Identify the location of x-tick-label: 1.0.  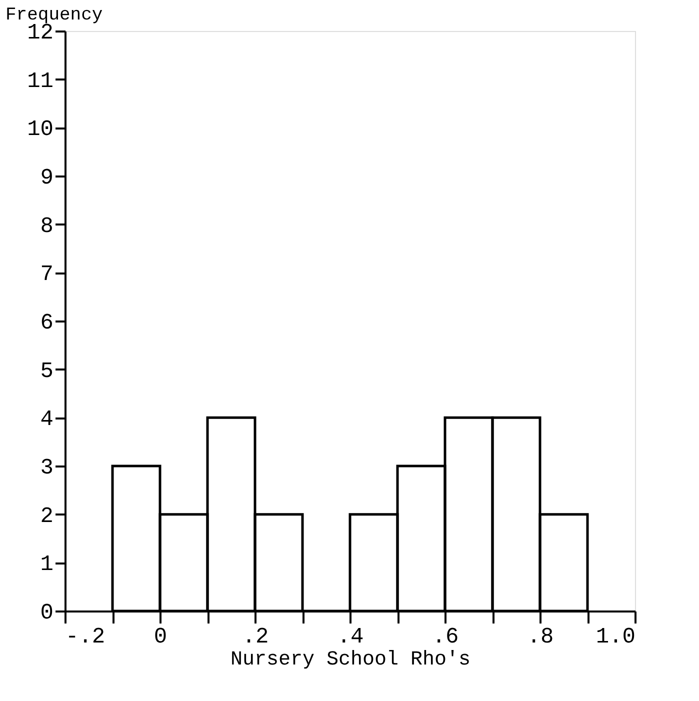
(616, 637).